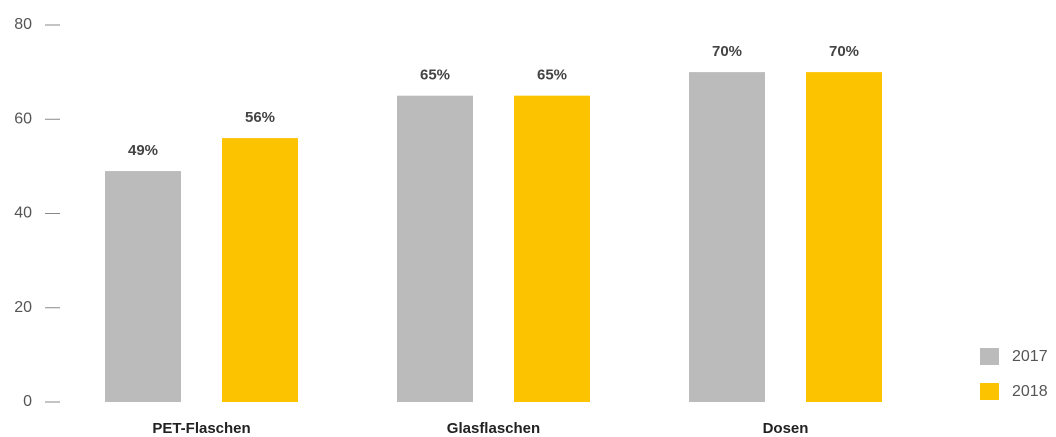  What do you see at coordinates (1030, 391) in the screenshot?
I see `legend-label: 2018` at bounding box center [1030, 391].